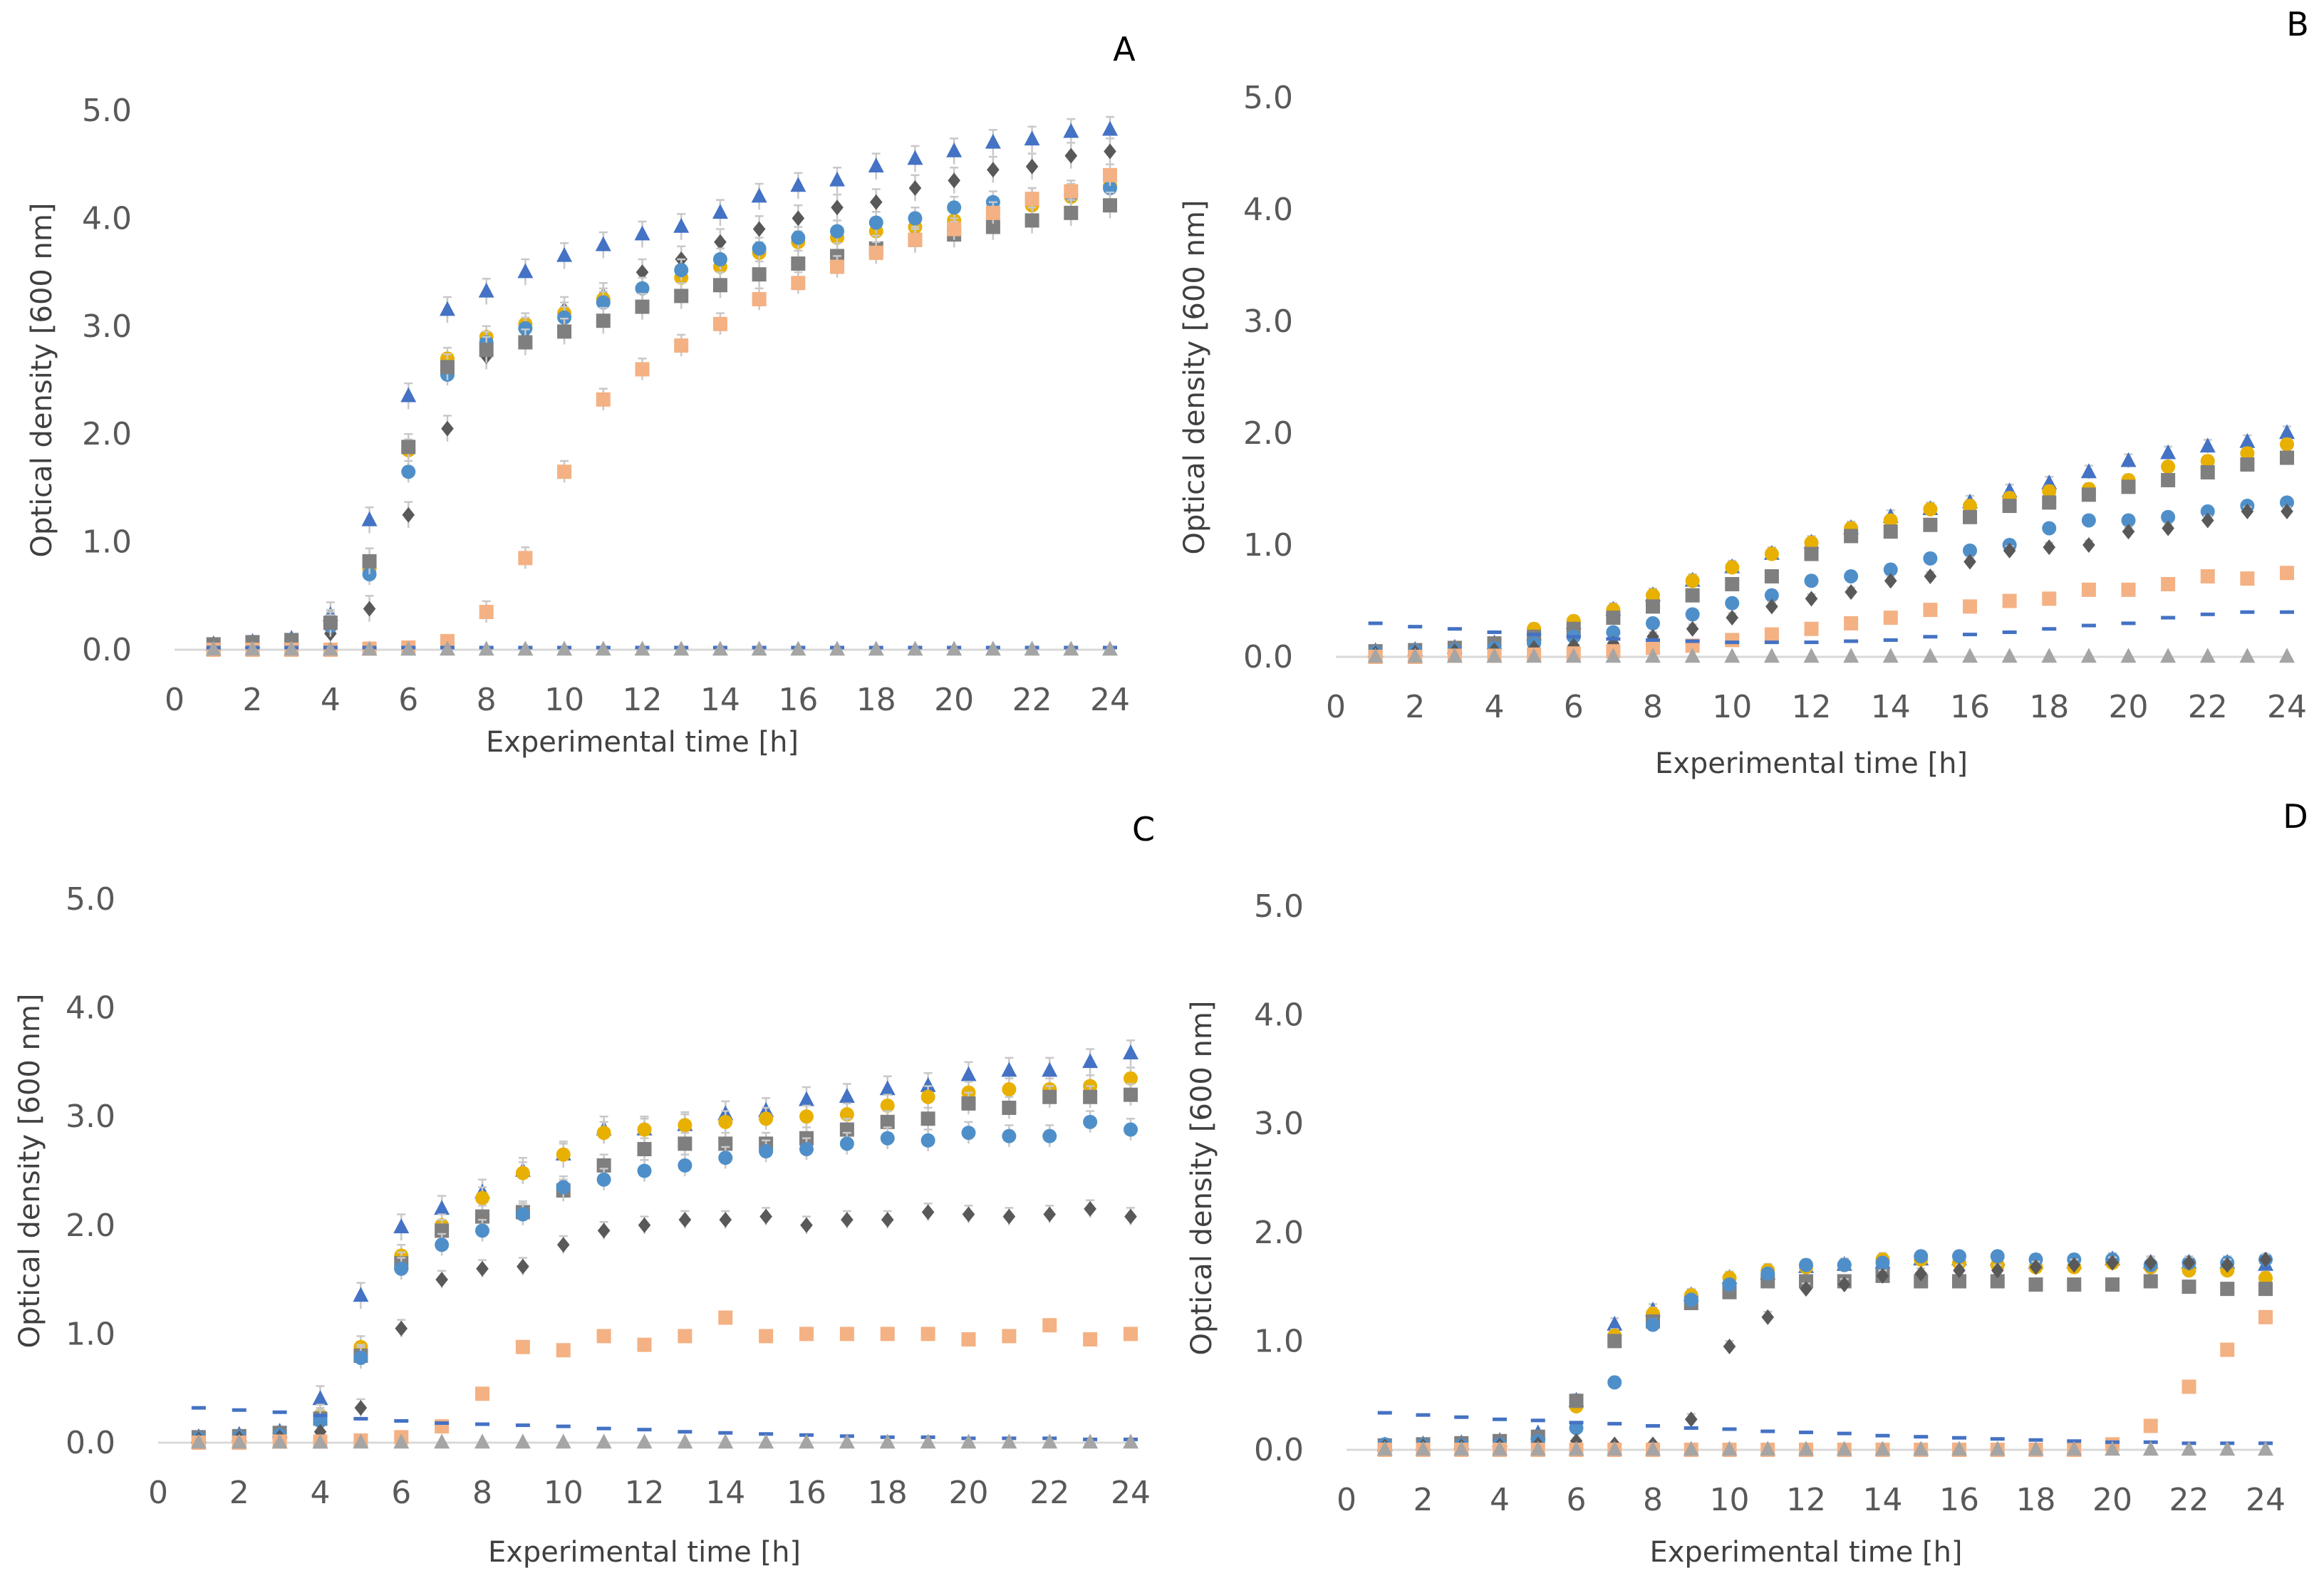 The width and height of the screenshot is (2324, 1583). Describe the element at coordinates (1500, 1500) in the screenshot. I see `panel-d-x-tick-label: 4` at that location.